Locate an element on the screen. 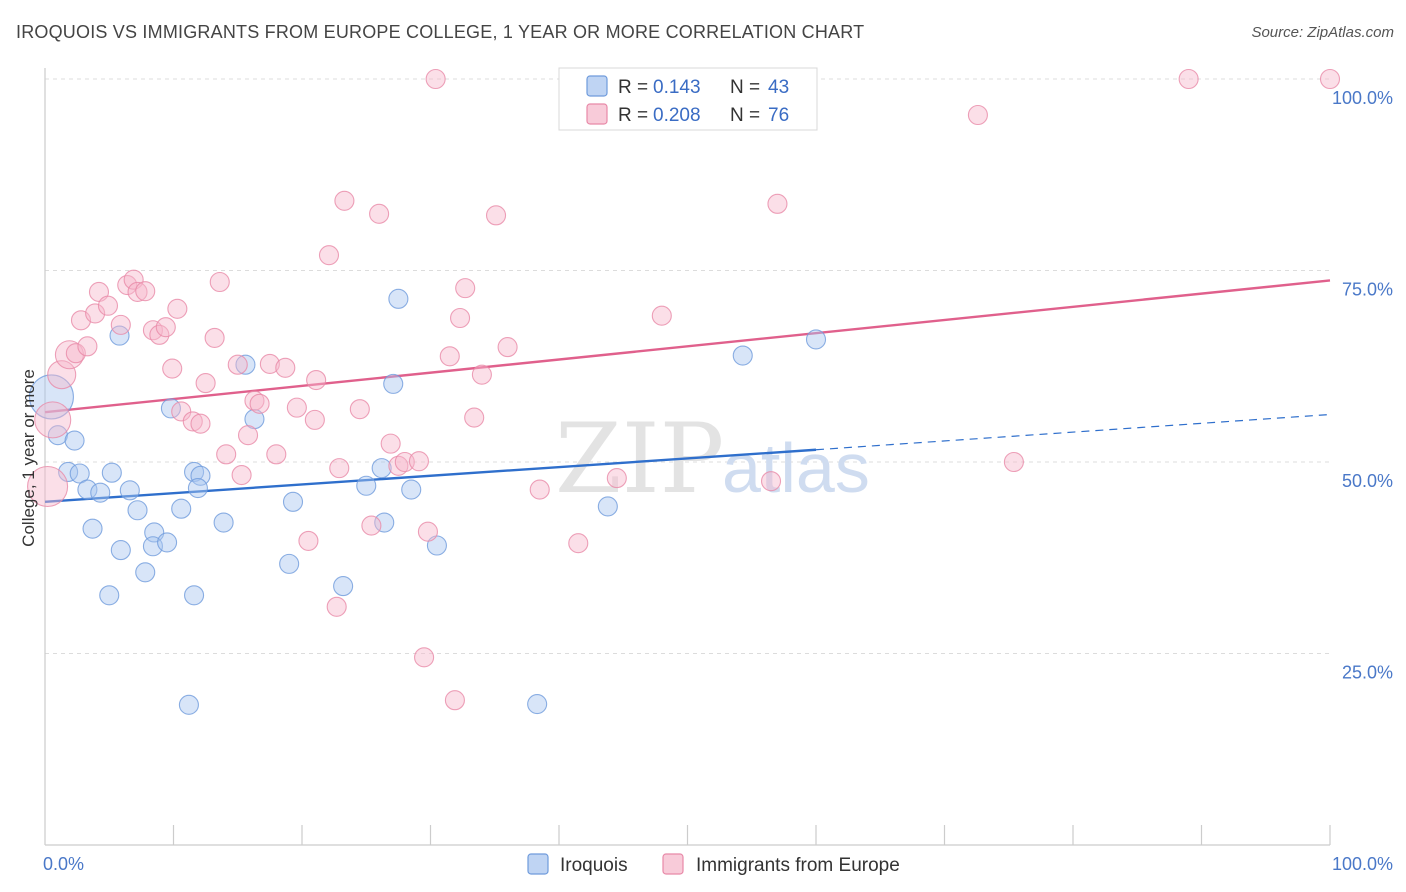 This screenshot has height=892, width=1406. y-tick-label-75: 75.0% is located at coordinates (1367, 290).